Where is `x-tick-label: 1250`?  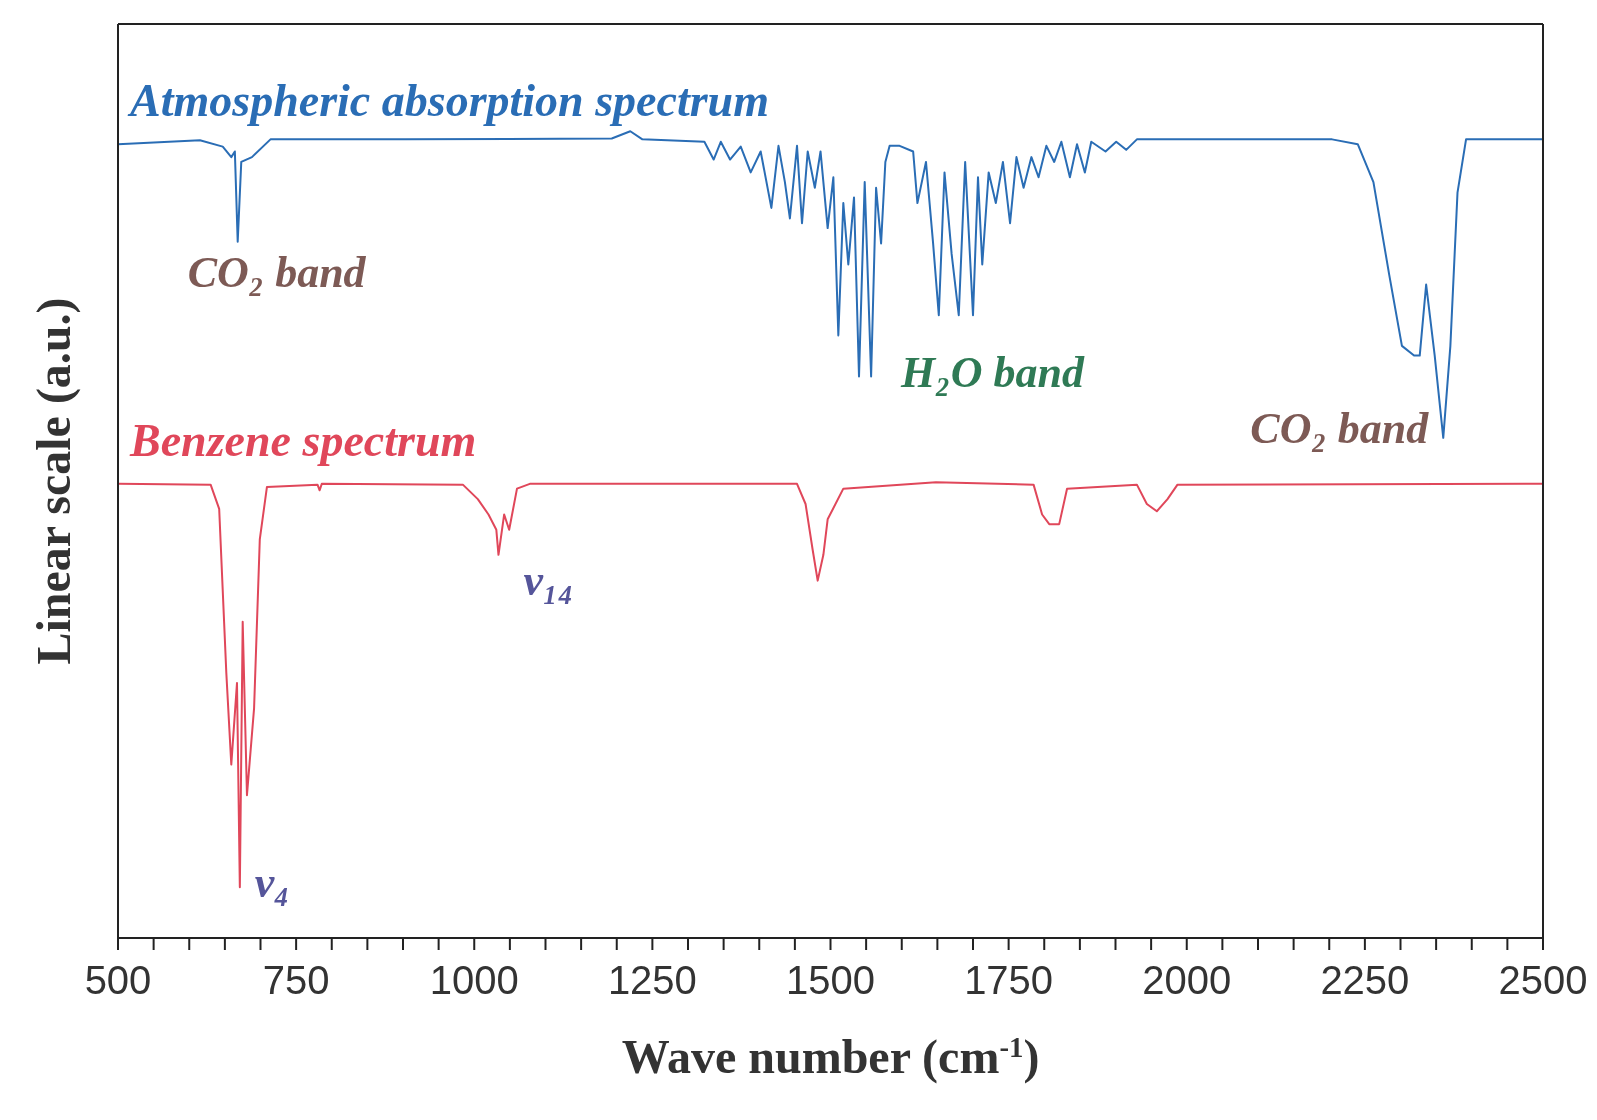 x-tick-label: 1250 is located at coordinates (652, 980).